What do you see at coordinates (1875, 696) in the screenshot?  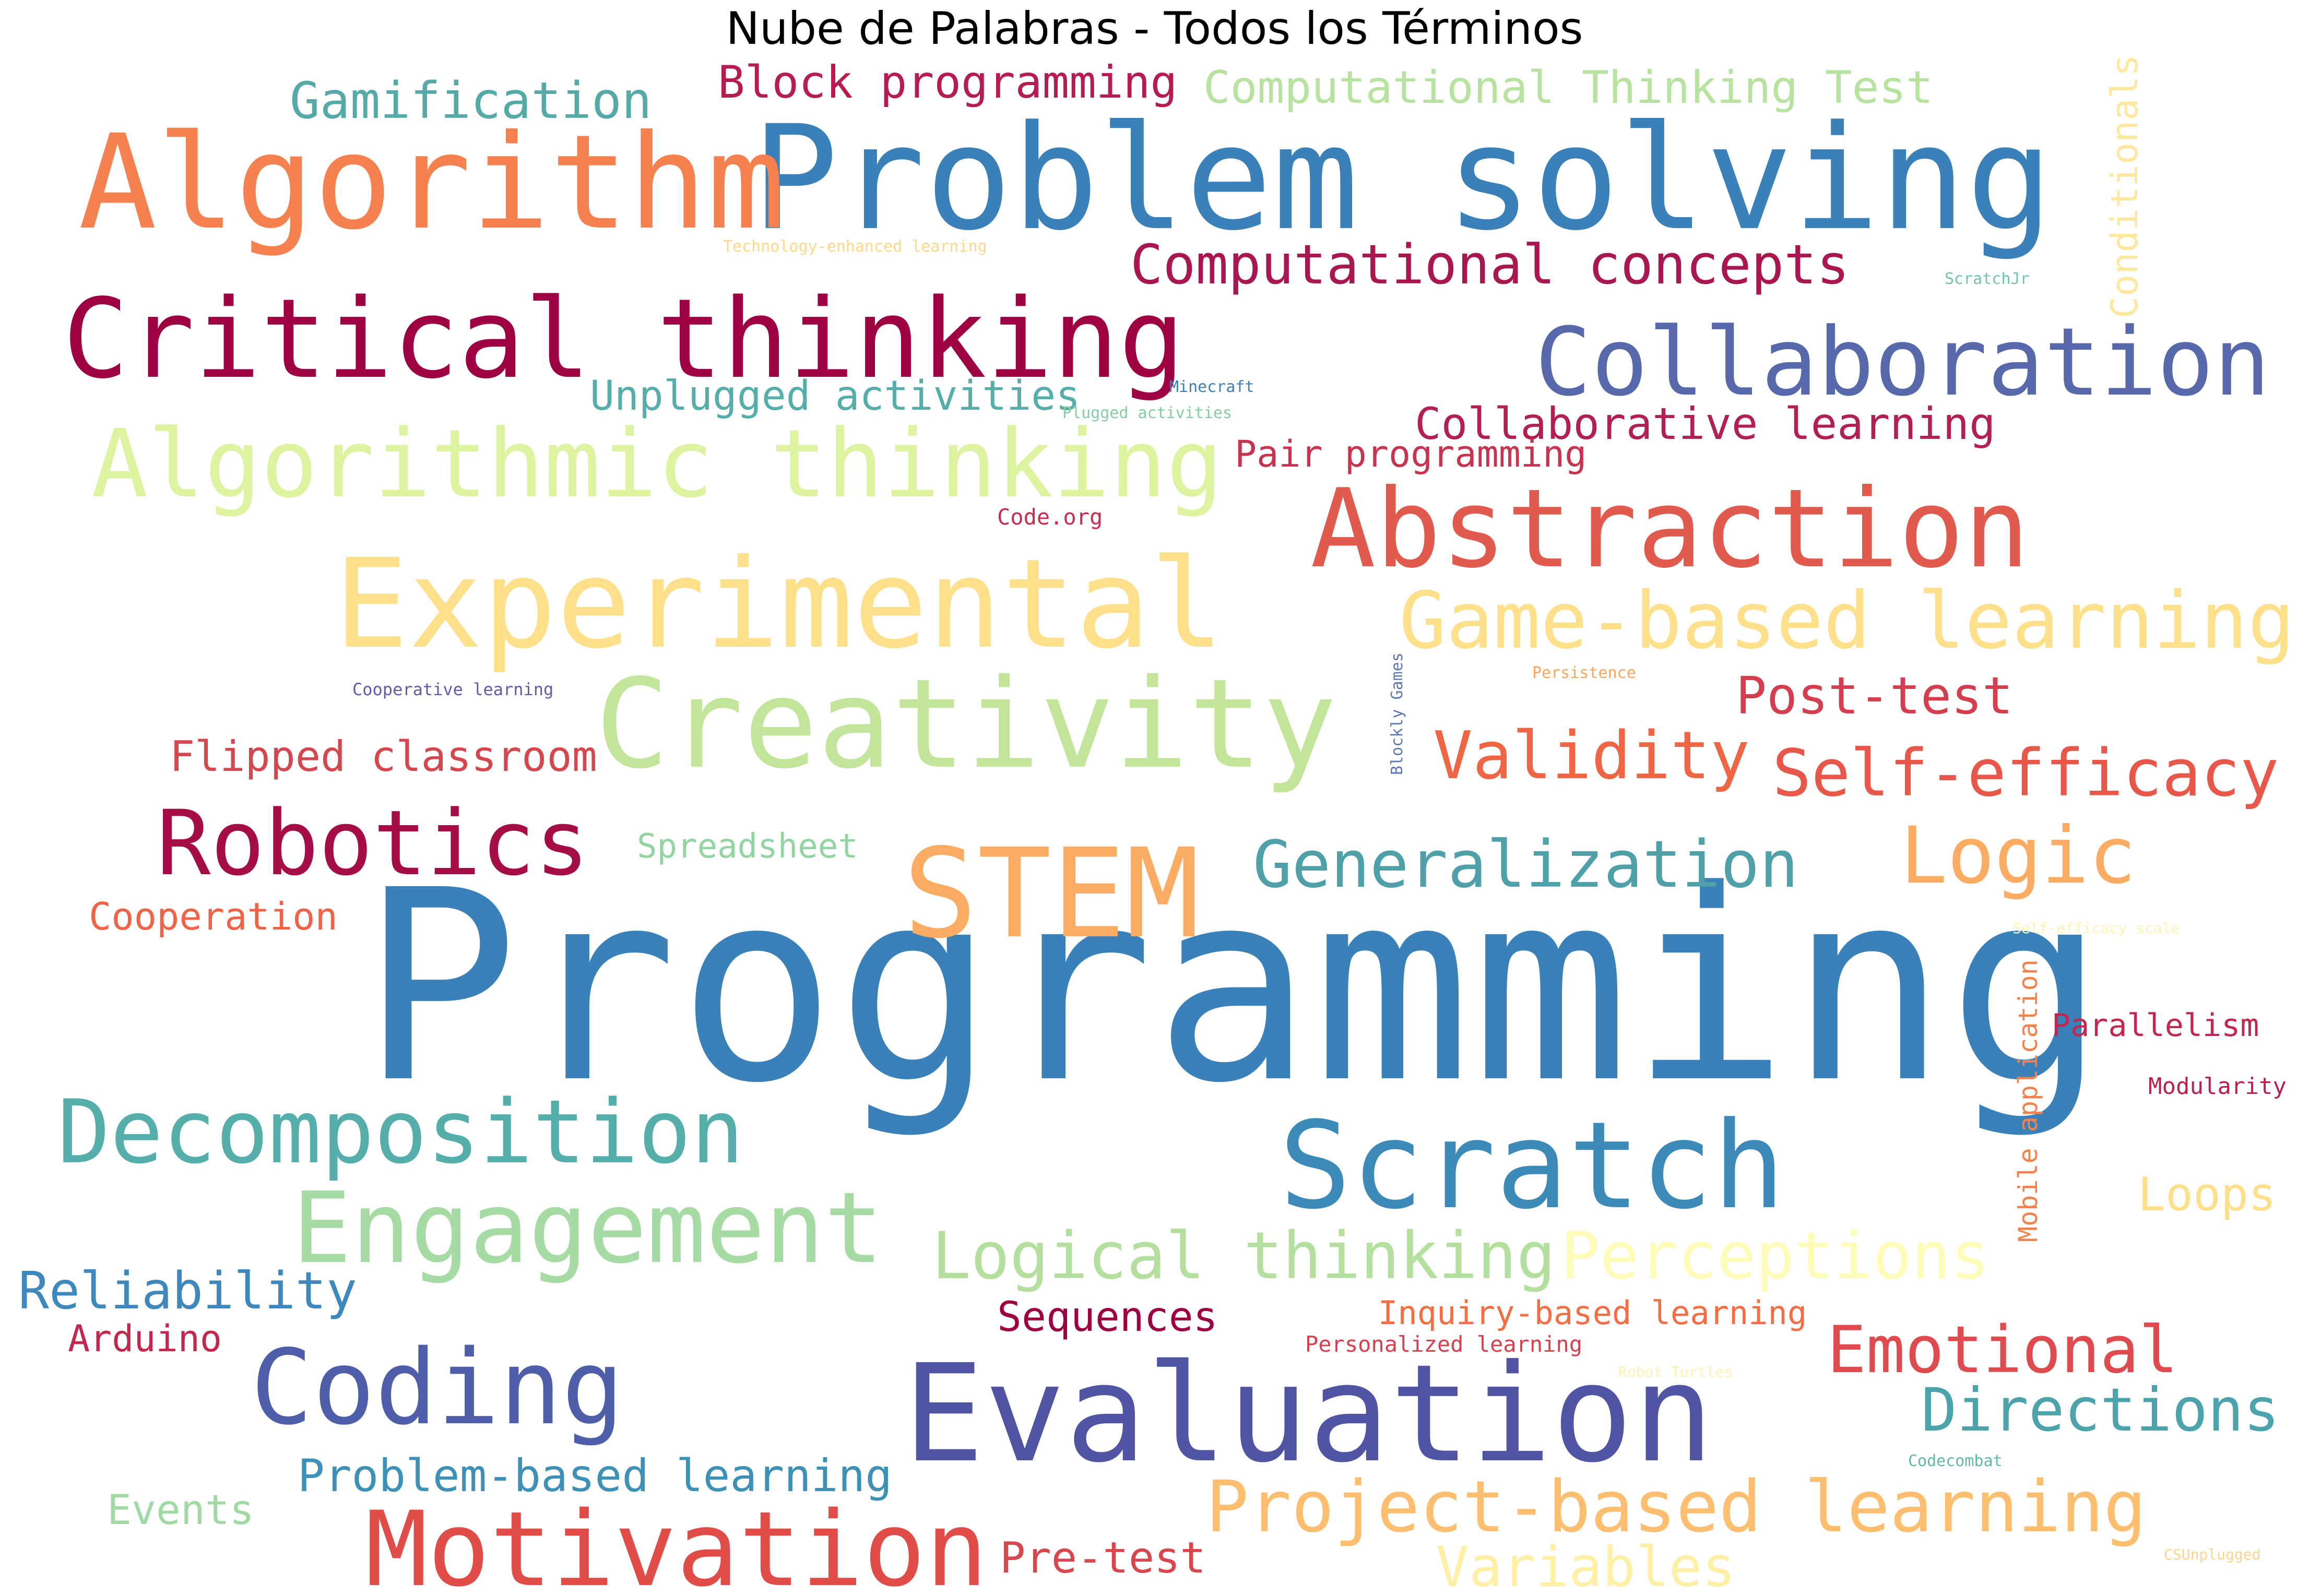 I see `word-post-test: Post-test` at bounding box center [1875, 696].